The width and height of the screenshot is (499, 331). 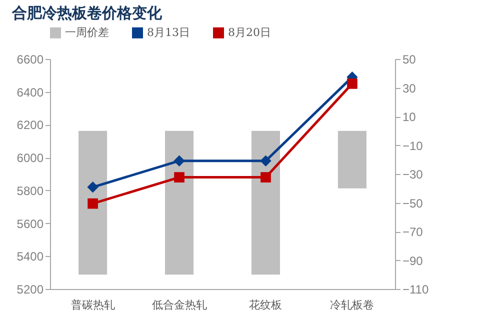 I want to click on y2-tick-label: 10, so click(x=409, y=117).